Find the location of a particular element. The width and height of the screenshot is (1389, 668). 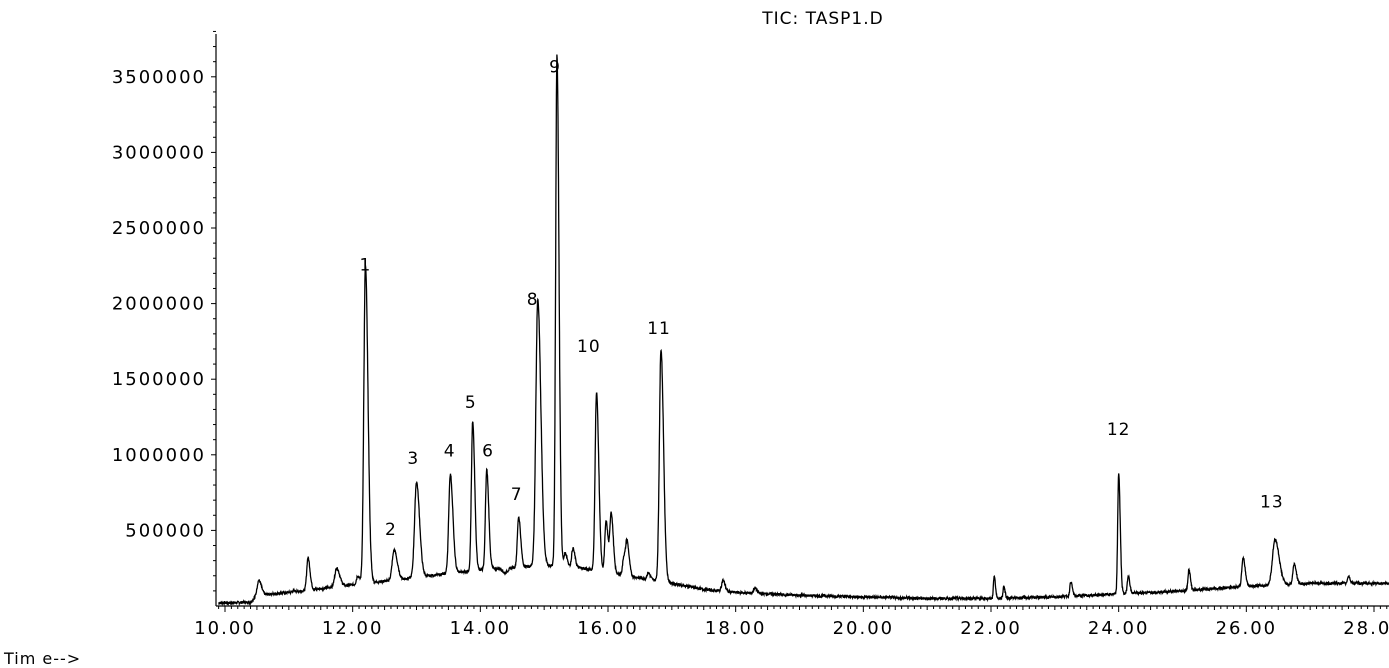

y-tick-label: 1500000 is located at coordinates (159, 379).